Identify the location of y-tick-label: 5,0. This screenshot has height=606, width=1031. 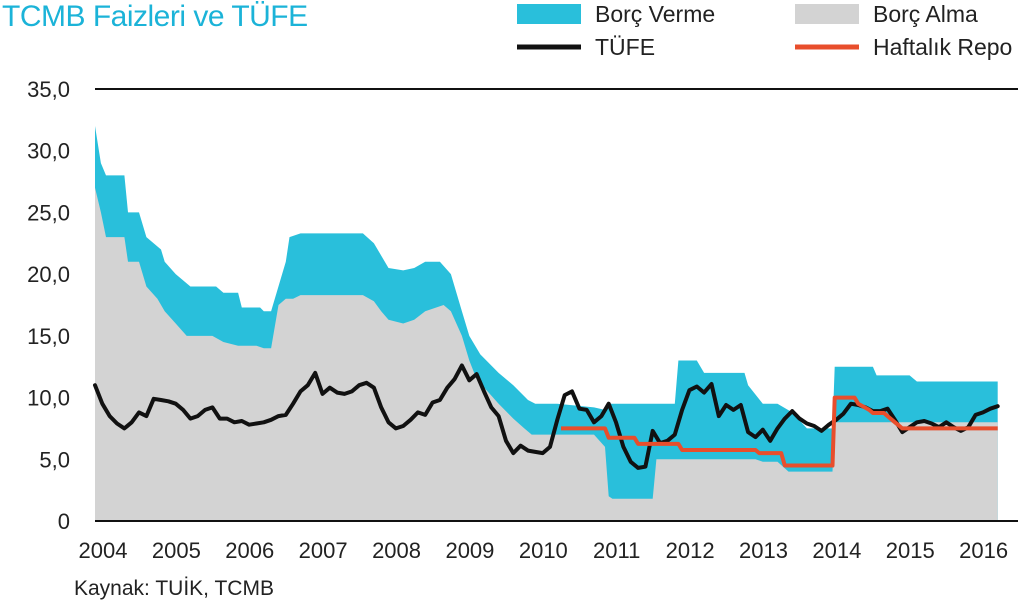
(54, 459).